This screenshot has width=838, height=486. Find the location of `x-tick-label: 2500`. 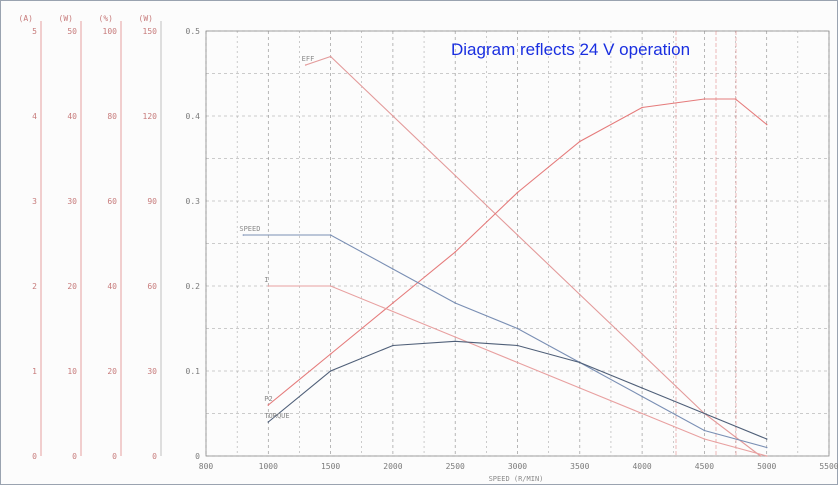

x-tick-label: 2500 is located at coordinates (455, 466).